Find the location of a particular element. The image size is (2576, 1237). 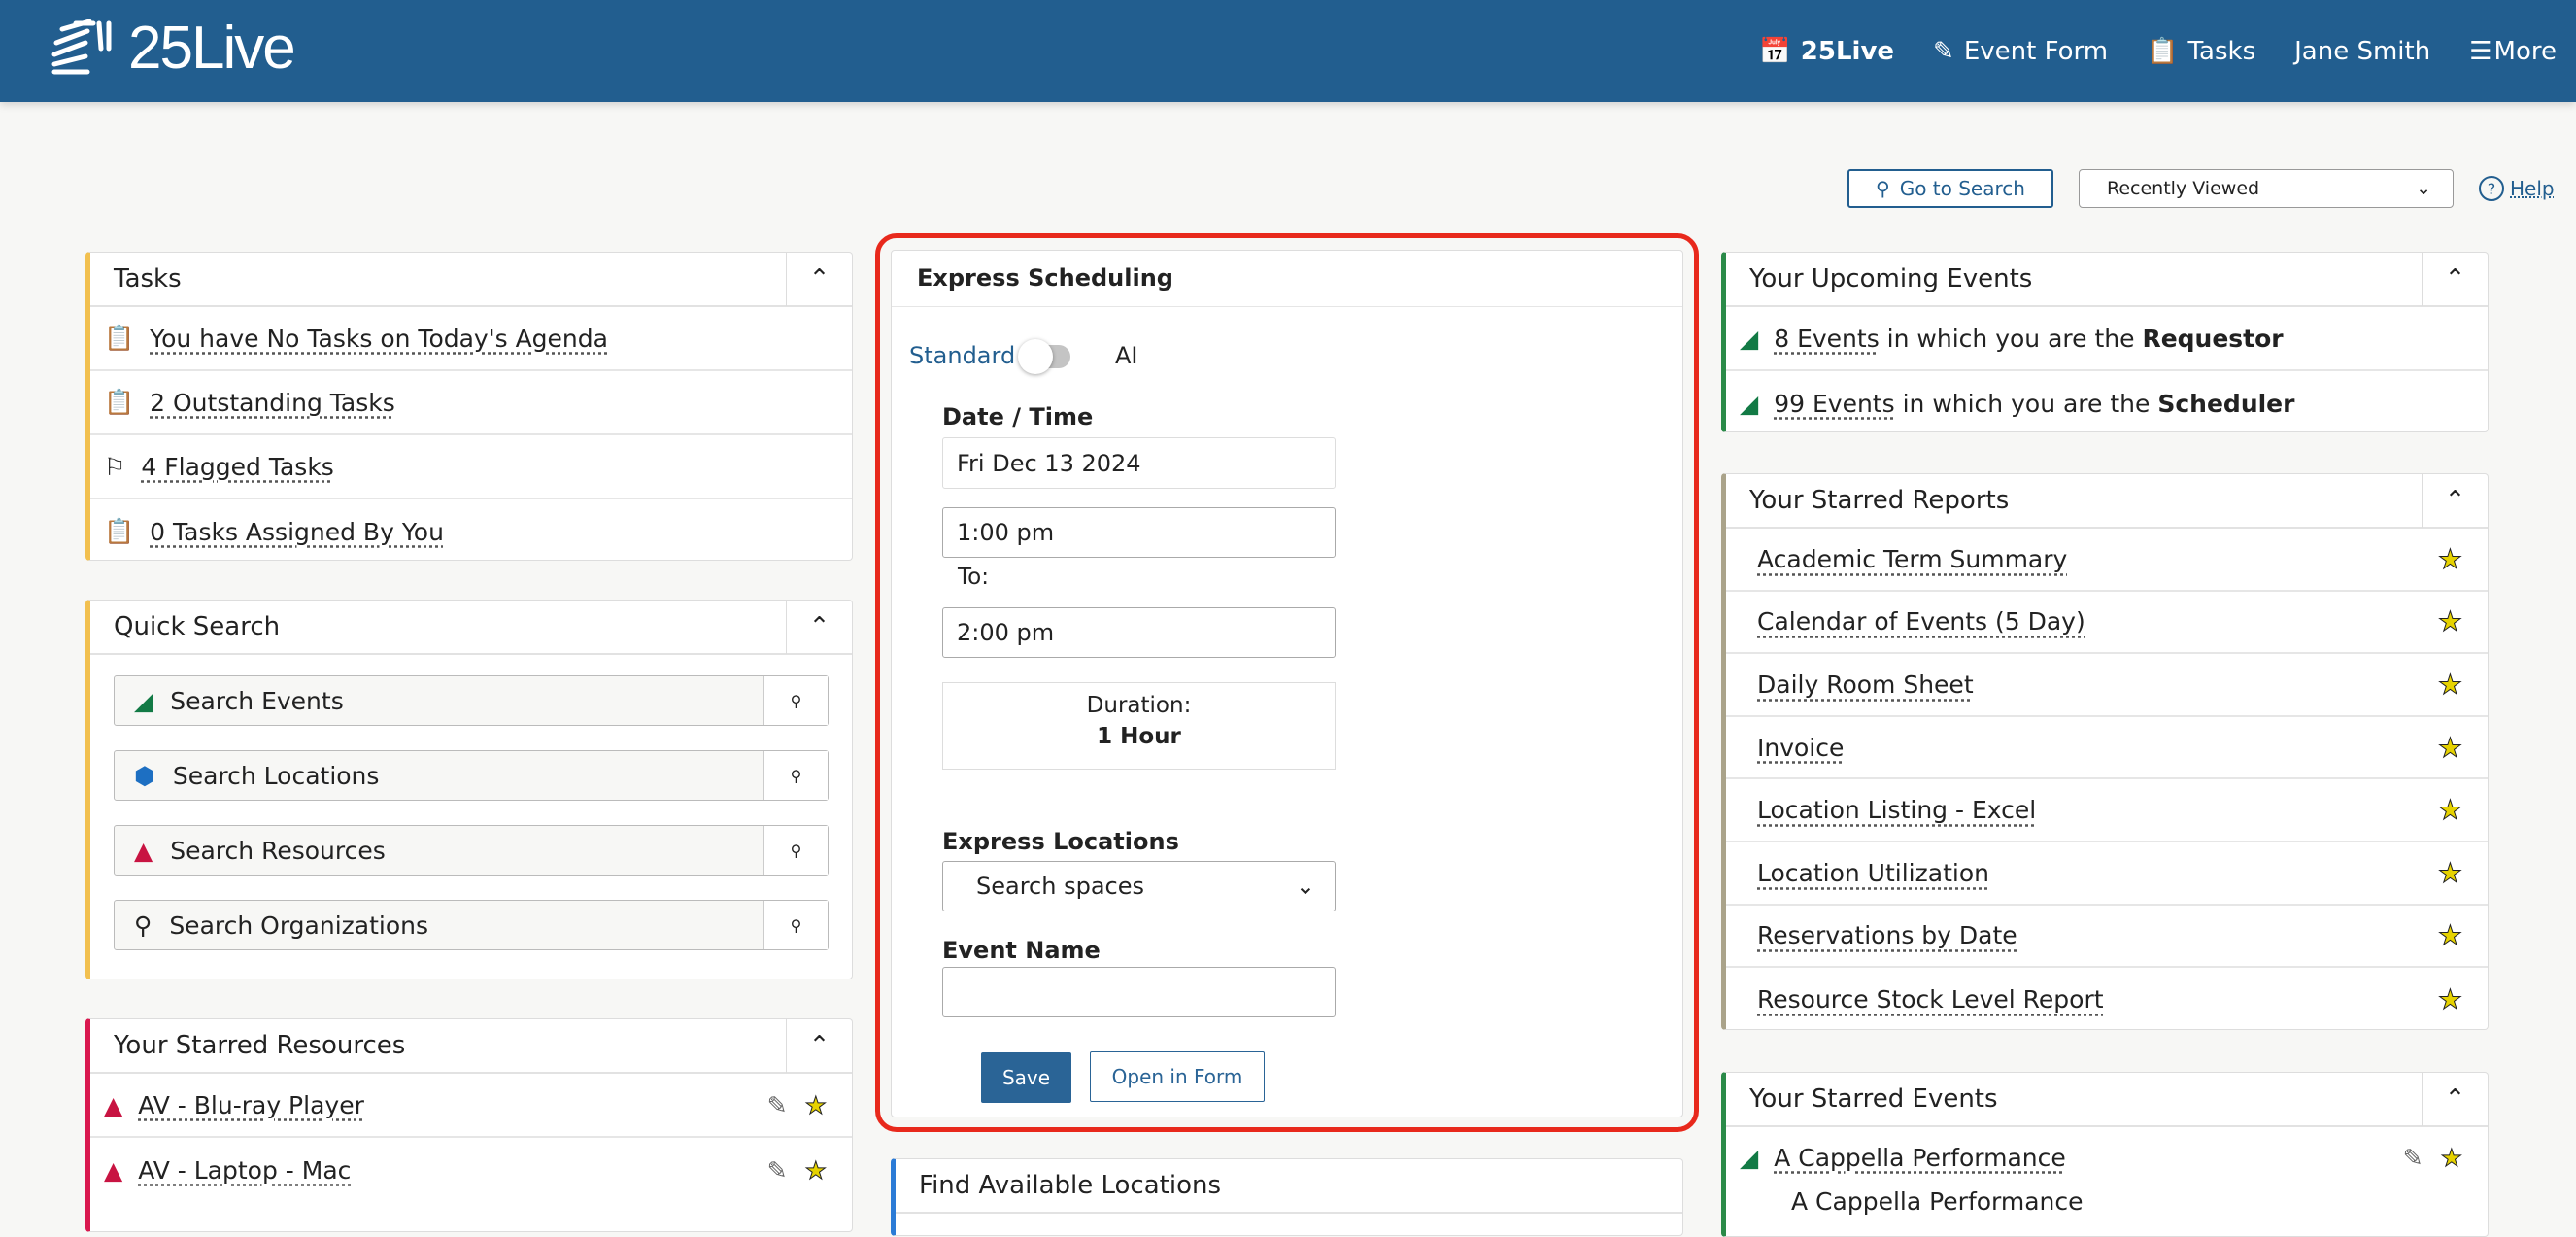

calendar-bolt-icon: 📅 is located at coordinates (1775, 51).